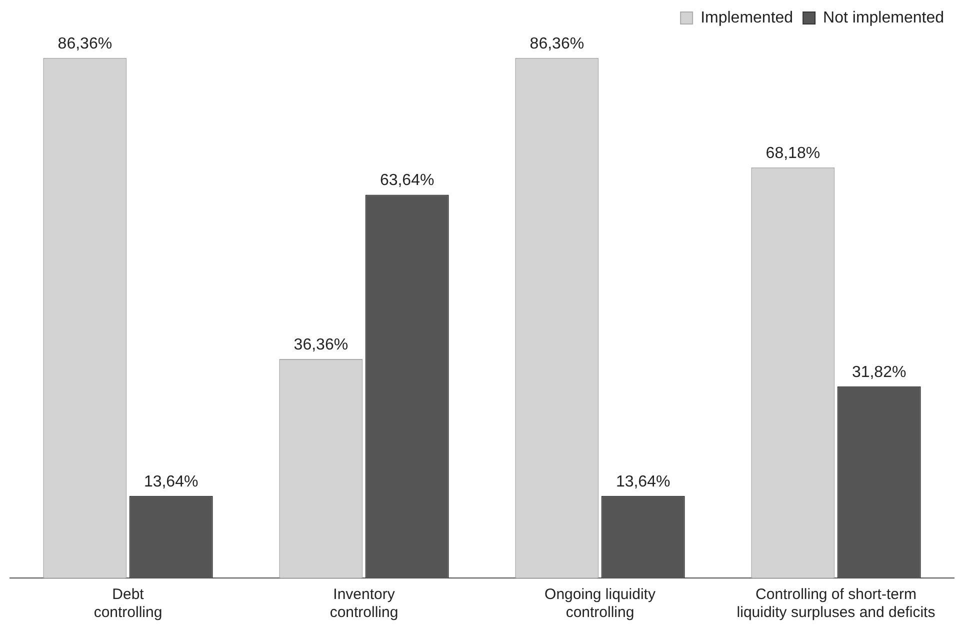  What do you see at coordinates (747, 17) in the screenshot?
I see `legend-label: Implemented` at bounding box center [747, 17].